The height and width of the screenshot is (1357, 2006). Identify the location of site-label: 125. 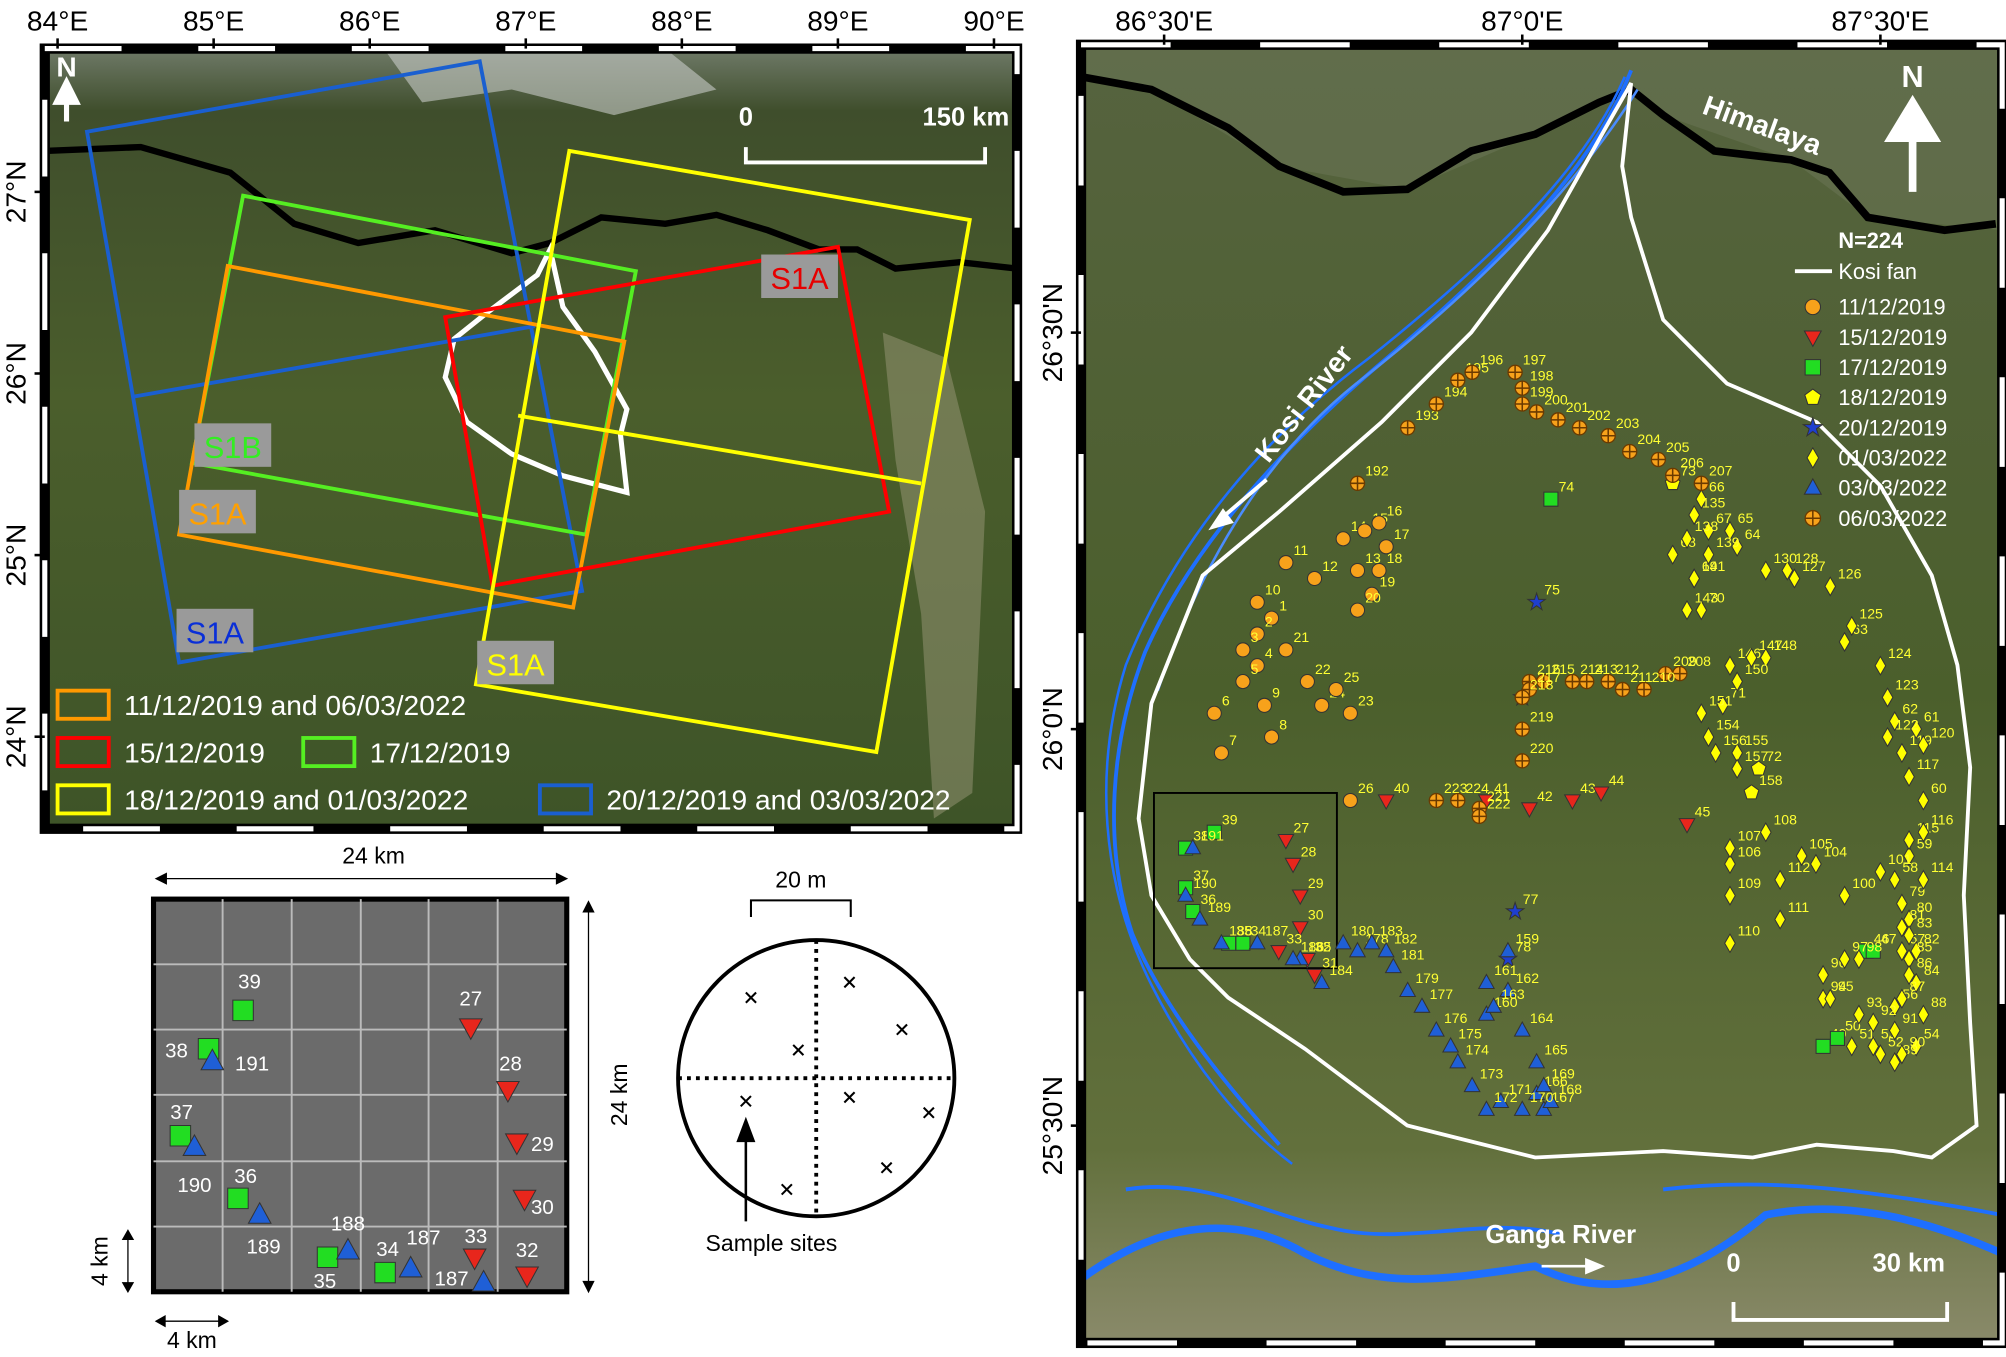
(1871, 613).